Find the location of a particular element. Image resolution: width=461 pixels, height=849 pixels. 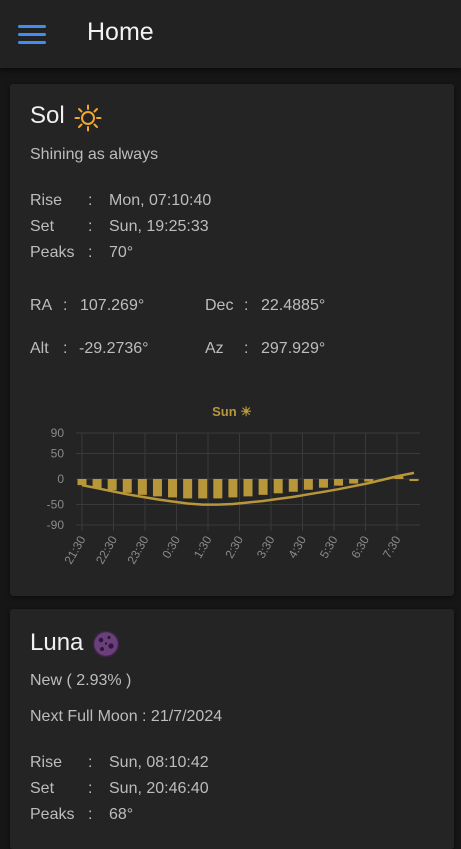

luna-next-full-moon: Next Full Moon : 21/7/2024 is located at coordinates (126, 716).